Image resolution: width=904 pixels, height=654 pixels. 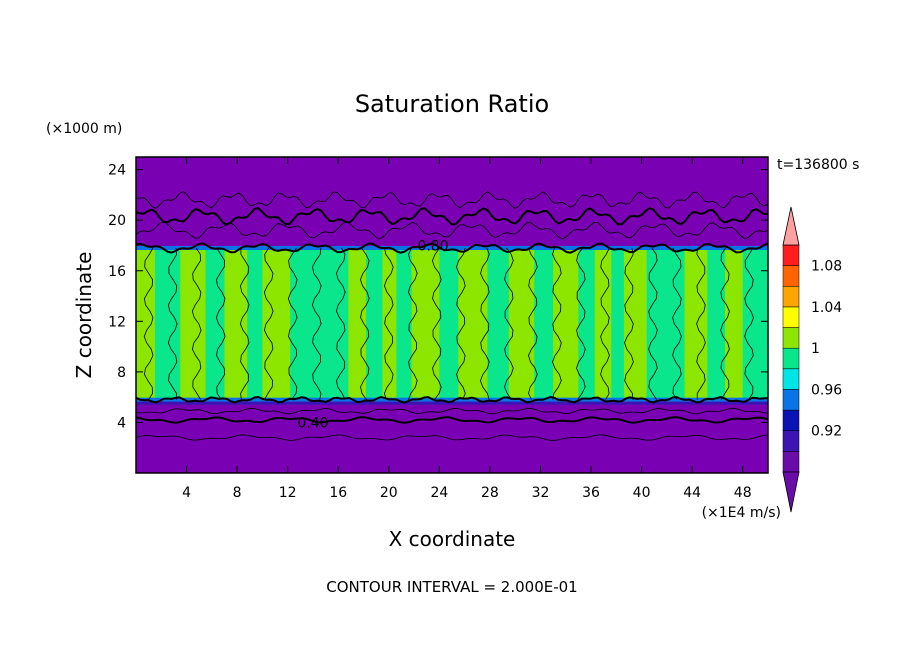 I want to click on y-tick-label: 16, so click(x=117, y=272).